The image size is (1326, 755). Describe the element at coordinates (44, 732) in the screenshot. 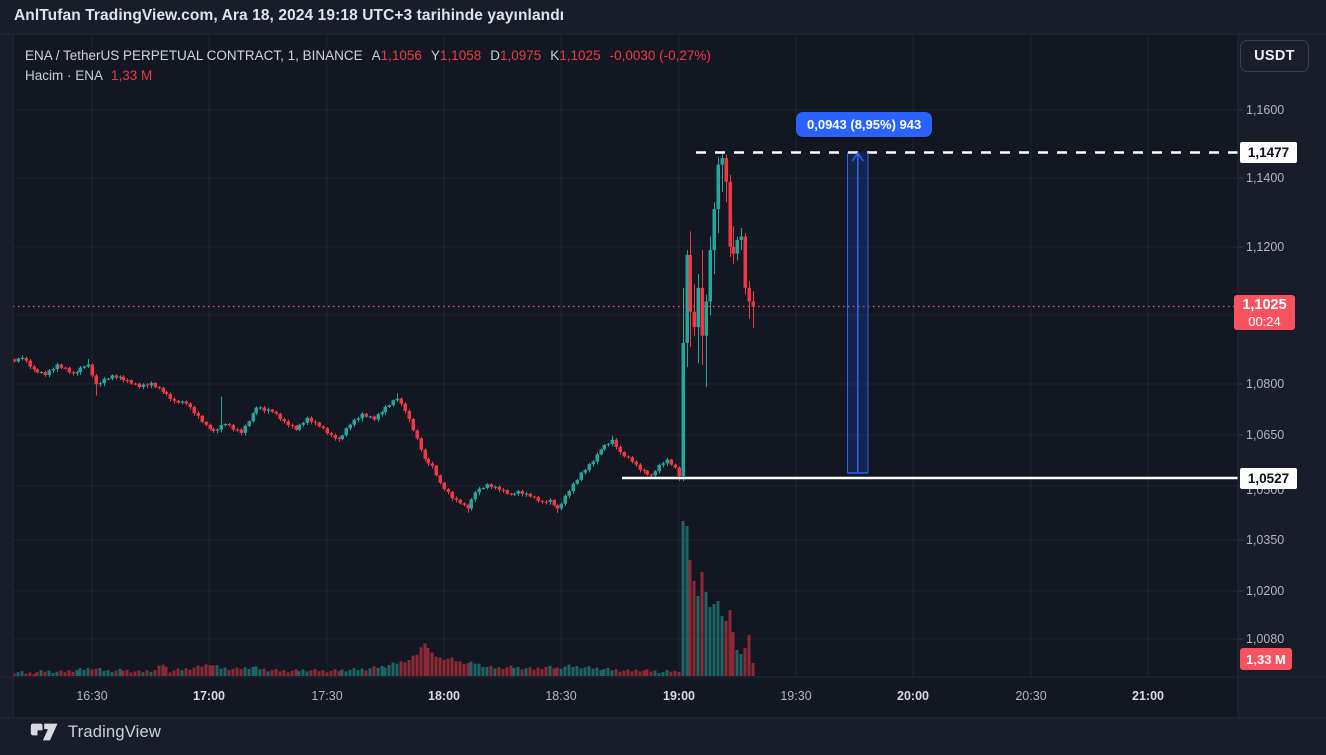

I see `tradingview-logo-icon` at that location.